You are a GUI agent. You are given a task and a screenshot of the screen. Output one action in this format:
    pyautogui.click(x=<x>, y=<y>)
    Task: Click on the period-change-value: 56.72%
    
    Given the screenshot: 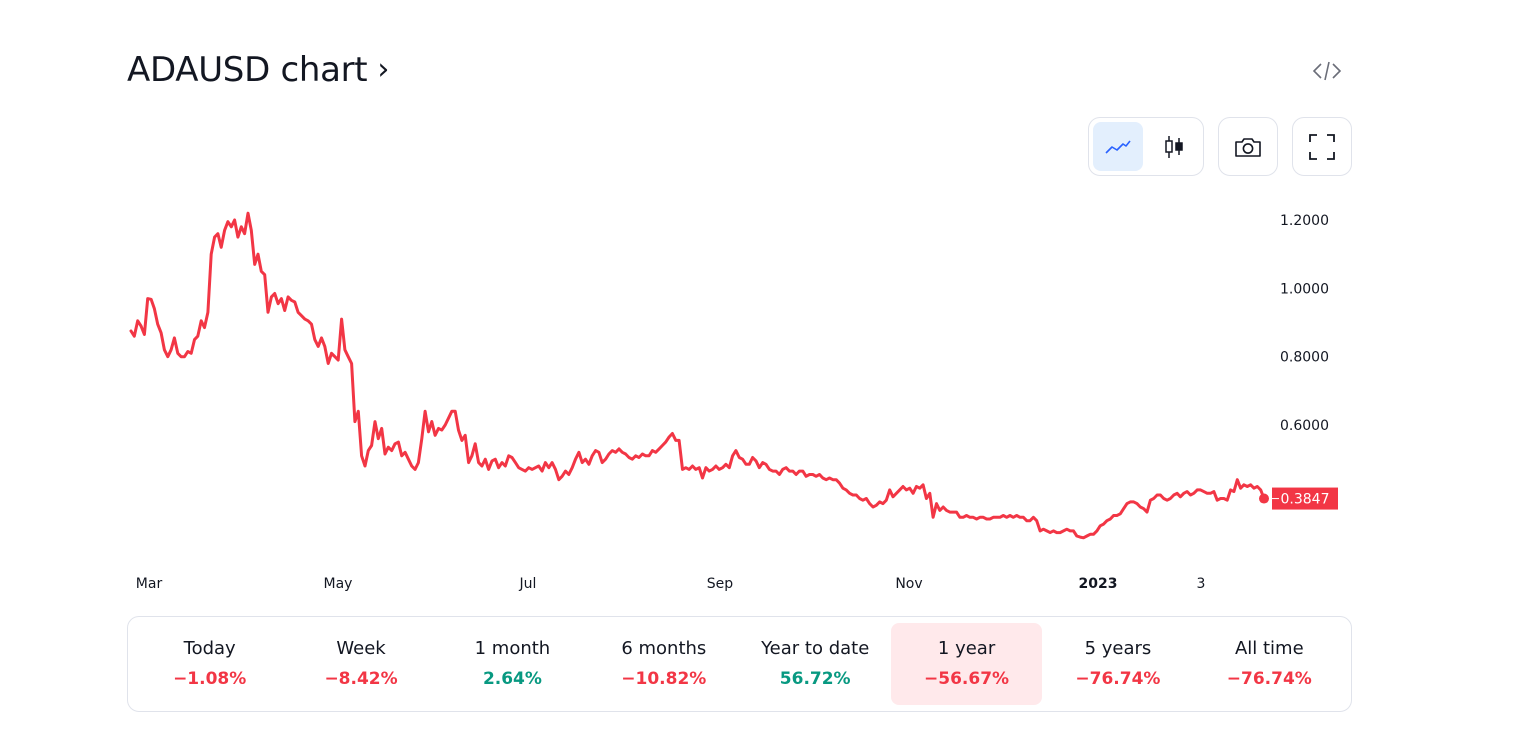 What is the action you would take?
    pyautogui.click(x=815, y=679)
    